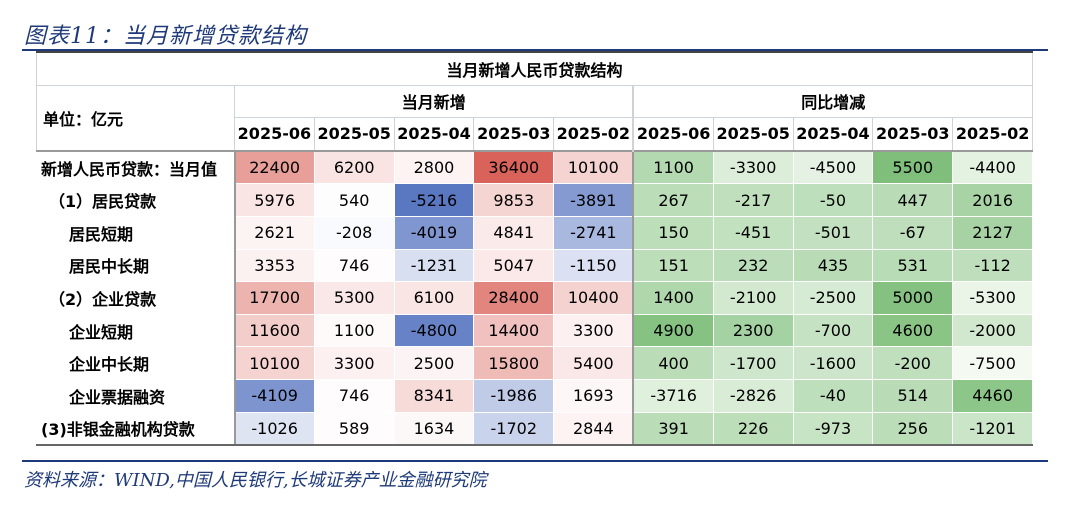 The width and height of the screenshot is (1080, 510). I want to click on row-label: 居民中长期, so click(136, 265).